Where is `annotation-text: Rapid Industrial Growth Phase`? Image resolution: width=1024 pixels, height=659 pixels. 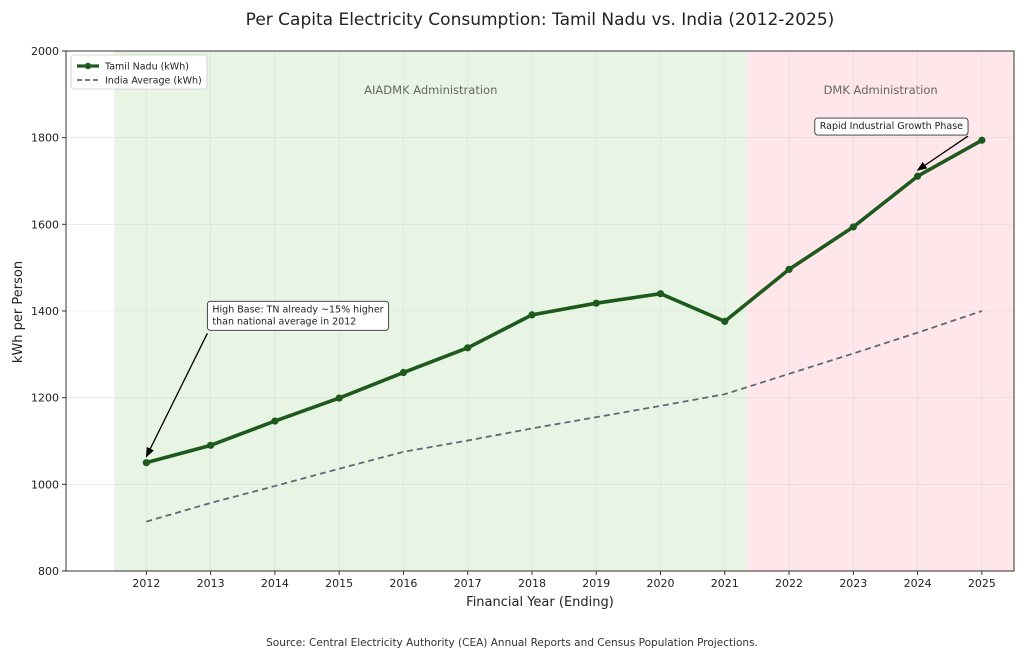
annotation-text: Rapid Industrial Growth Phase is located at coordinates (891, 126).